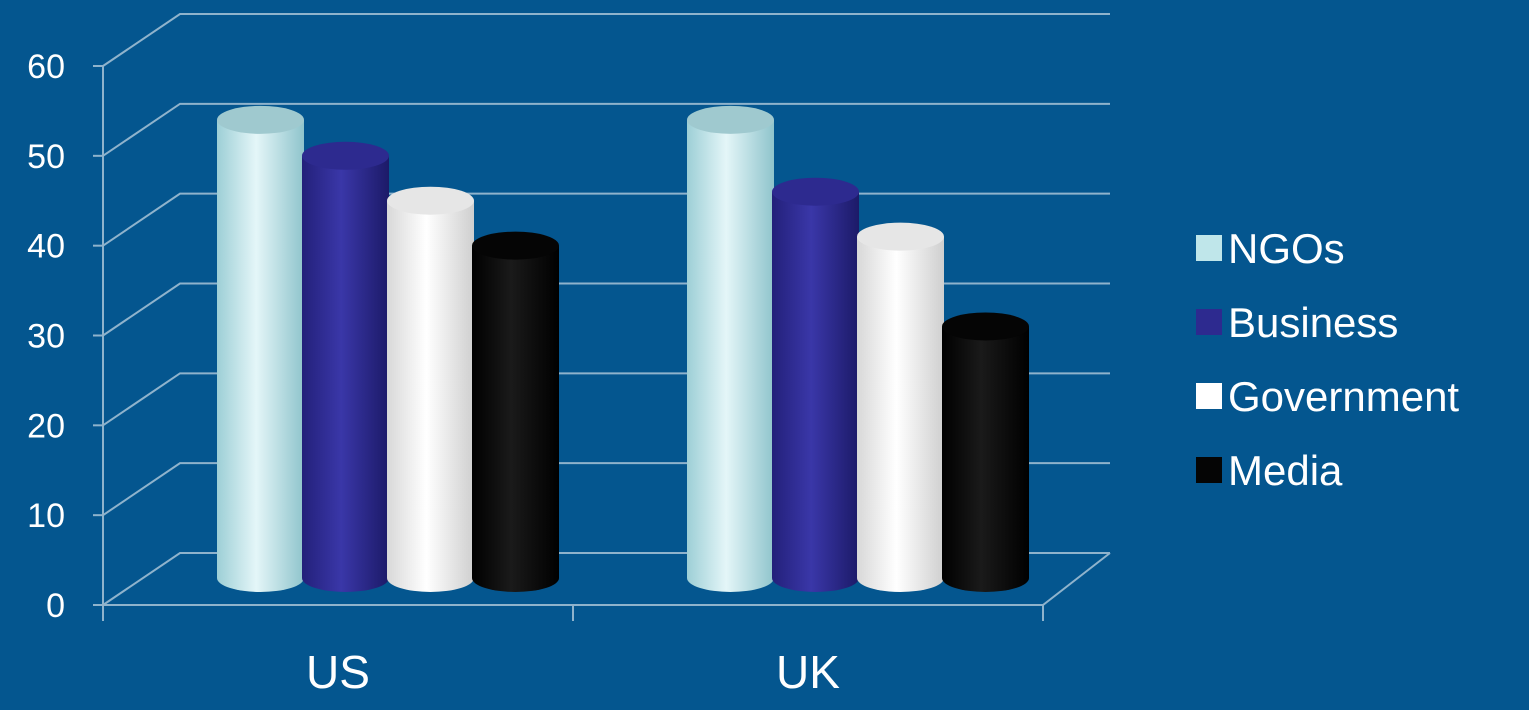 The image size is (1529, 710). I want to click on y-tick-label: 20, so click(46, 426).